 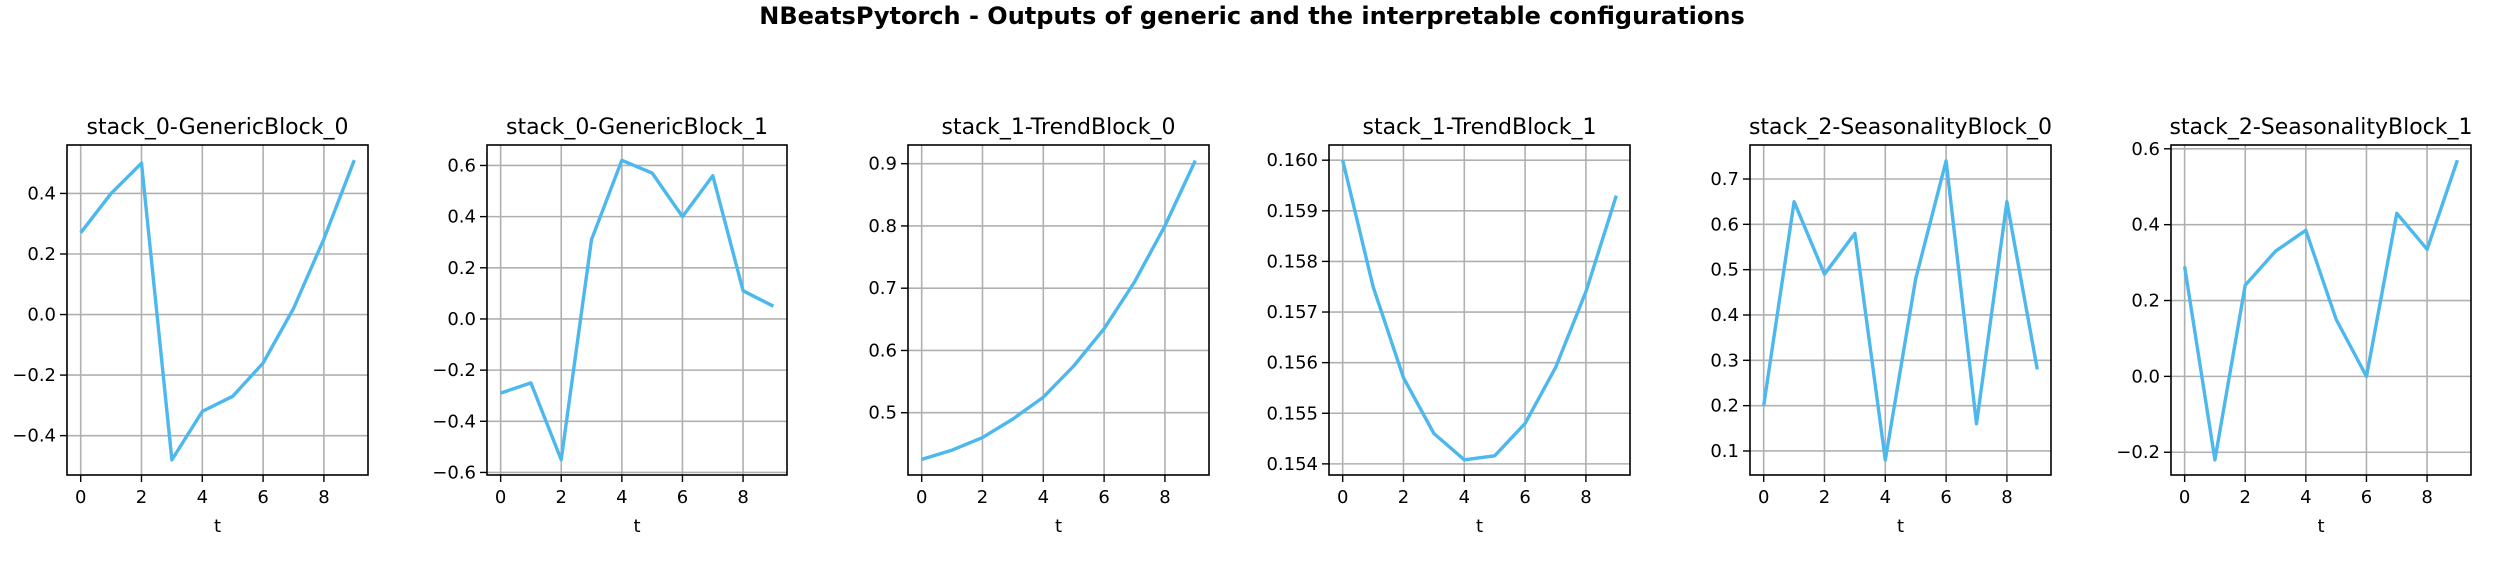 What do you see at coordinates (637, 127) in the screenshot?
I see `panel-title: stack_0-GenericBlock_1` at bounding box center [637, 127].